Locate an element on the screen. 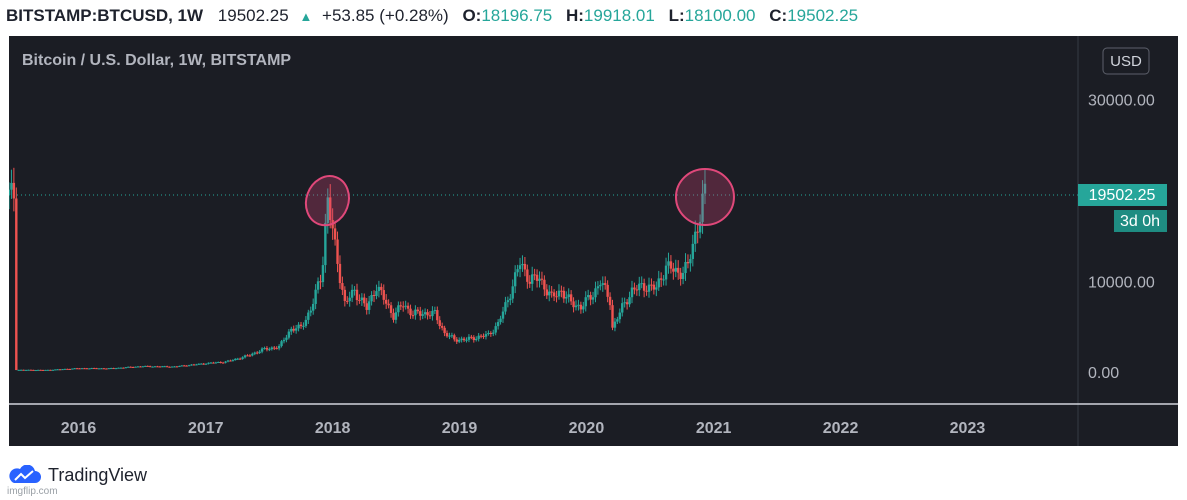 This screenshot has height=500, width=1187. currency-button-frame is located at coordinates (1126, 61).